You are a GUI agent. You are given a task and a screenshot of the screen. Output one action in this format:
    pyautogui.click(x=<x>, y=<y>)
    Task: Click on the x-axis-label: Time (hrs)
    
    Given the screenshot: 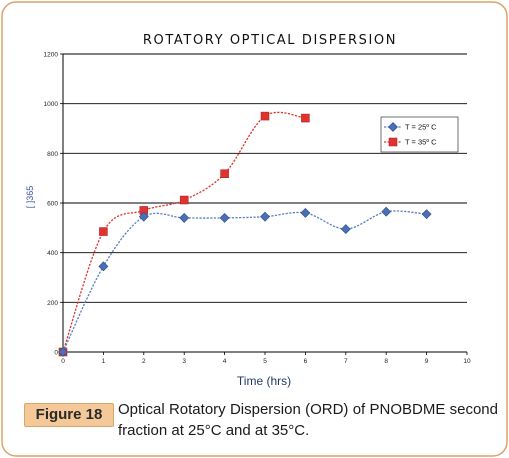 What is the action you would take?
    pyautogui.click(x=264, y=381)
    